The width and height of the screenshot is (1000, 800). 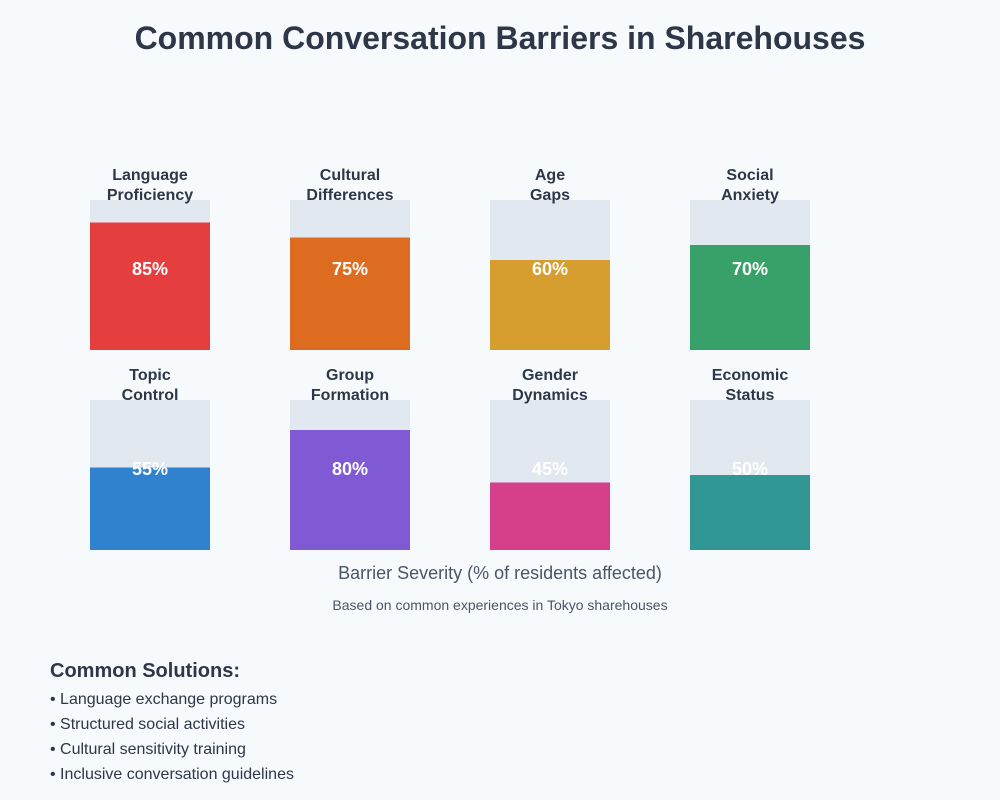 I want to click on data-label: 55%, so click(x=150, y=469).